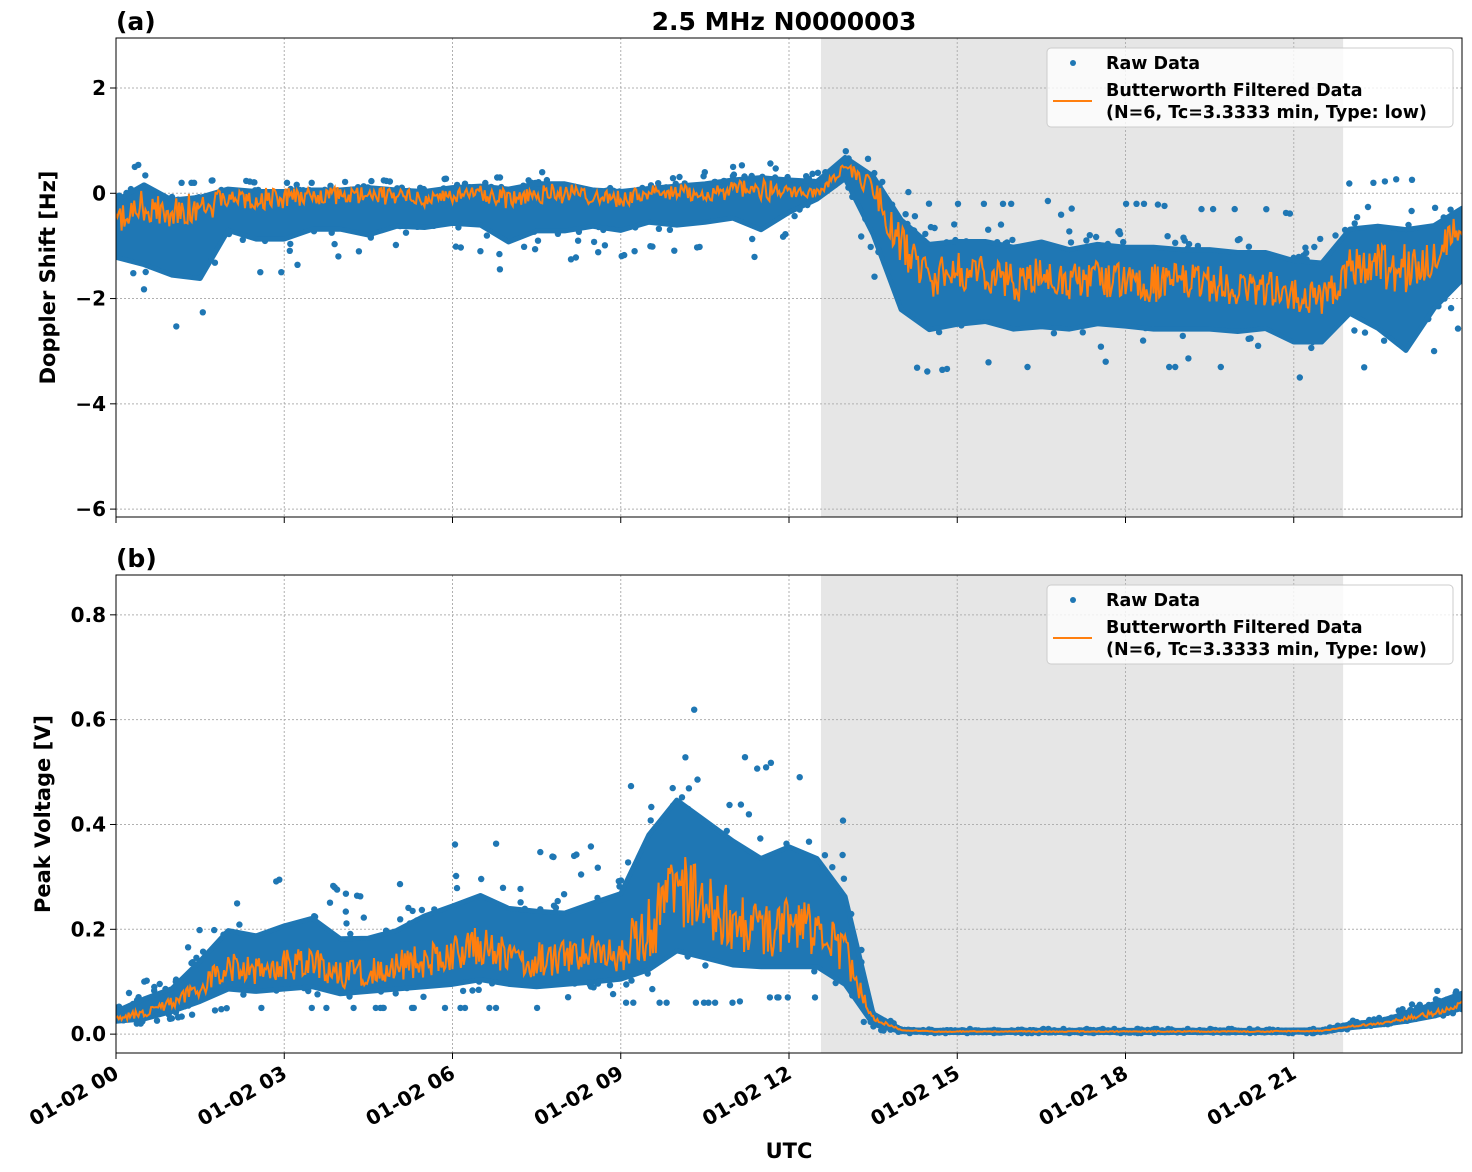 This screenshot has width=1472, height=1172. I want to click on legend-box, so click(1250, 87).